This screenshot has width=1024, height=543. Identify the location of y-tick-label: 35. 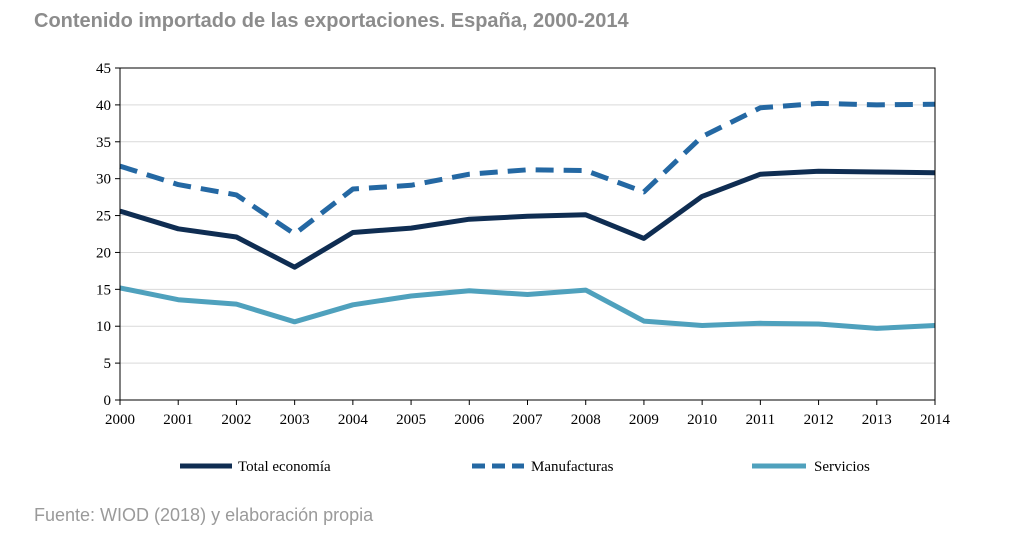
(103, 143).